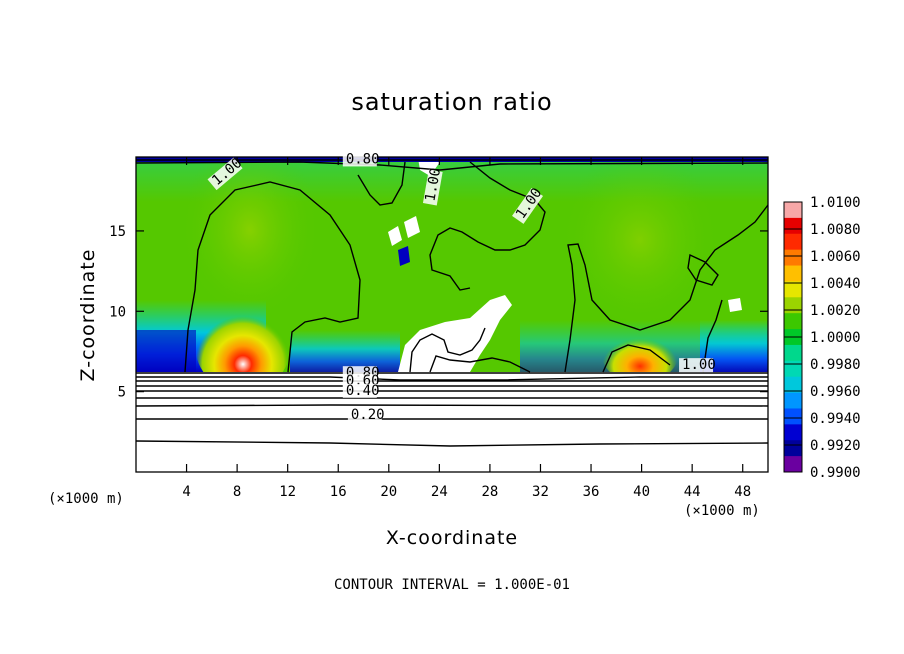  I want to click on contour-interval-note: CONTOUR INTERVAL = 1.000E-01, so click(451, 585).